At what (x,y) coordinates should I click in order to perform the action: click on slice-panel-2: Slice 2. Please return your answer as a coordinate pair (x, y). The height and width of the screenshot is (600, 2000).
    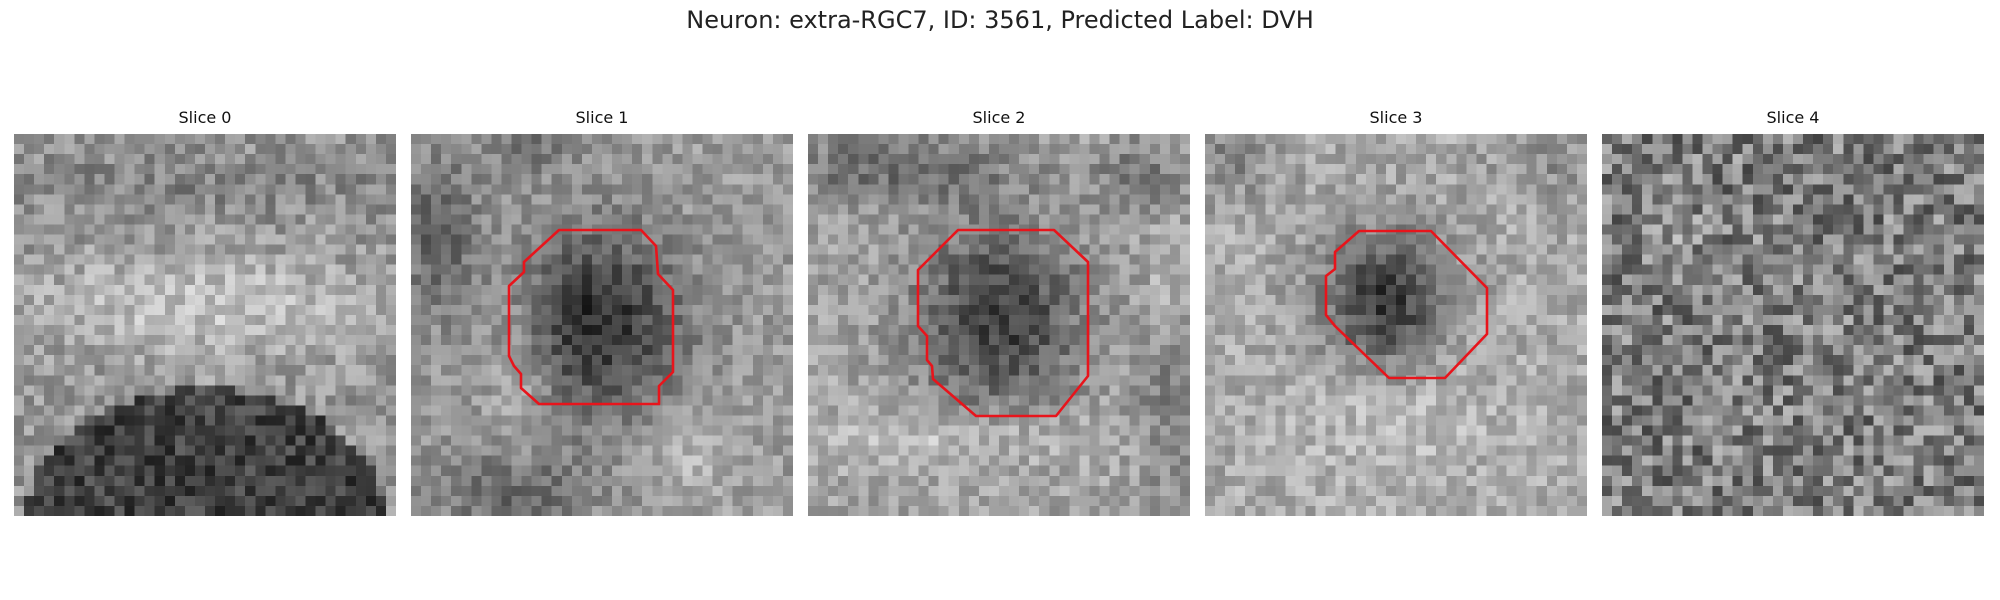
    Looking at the image, I should click on (999, 313).